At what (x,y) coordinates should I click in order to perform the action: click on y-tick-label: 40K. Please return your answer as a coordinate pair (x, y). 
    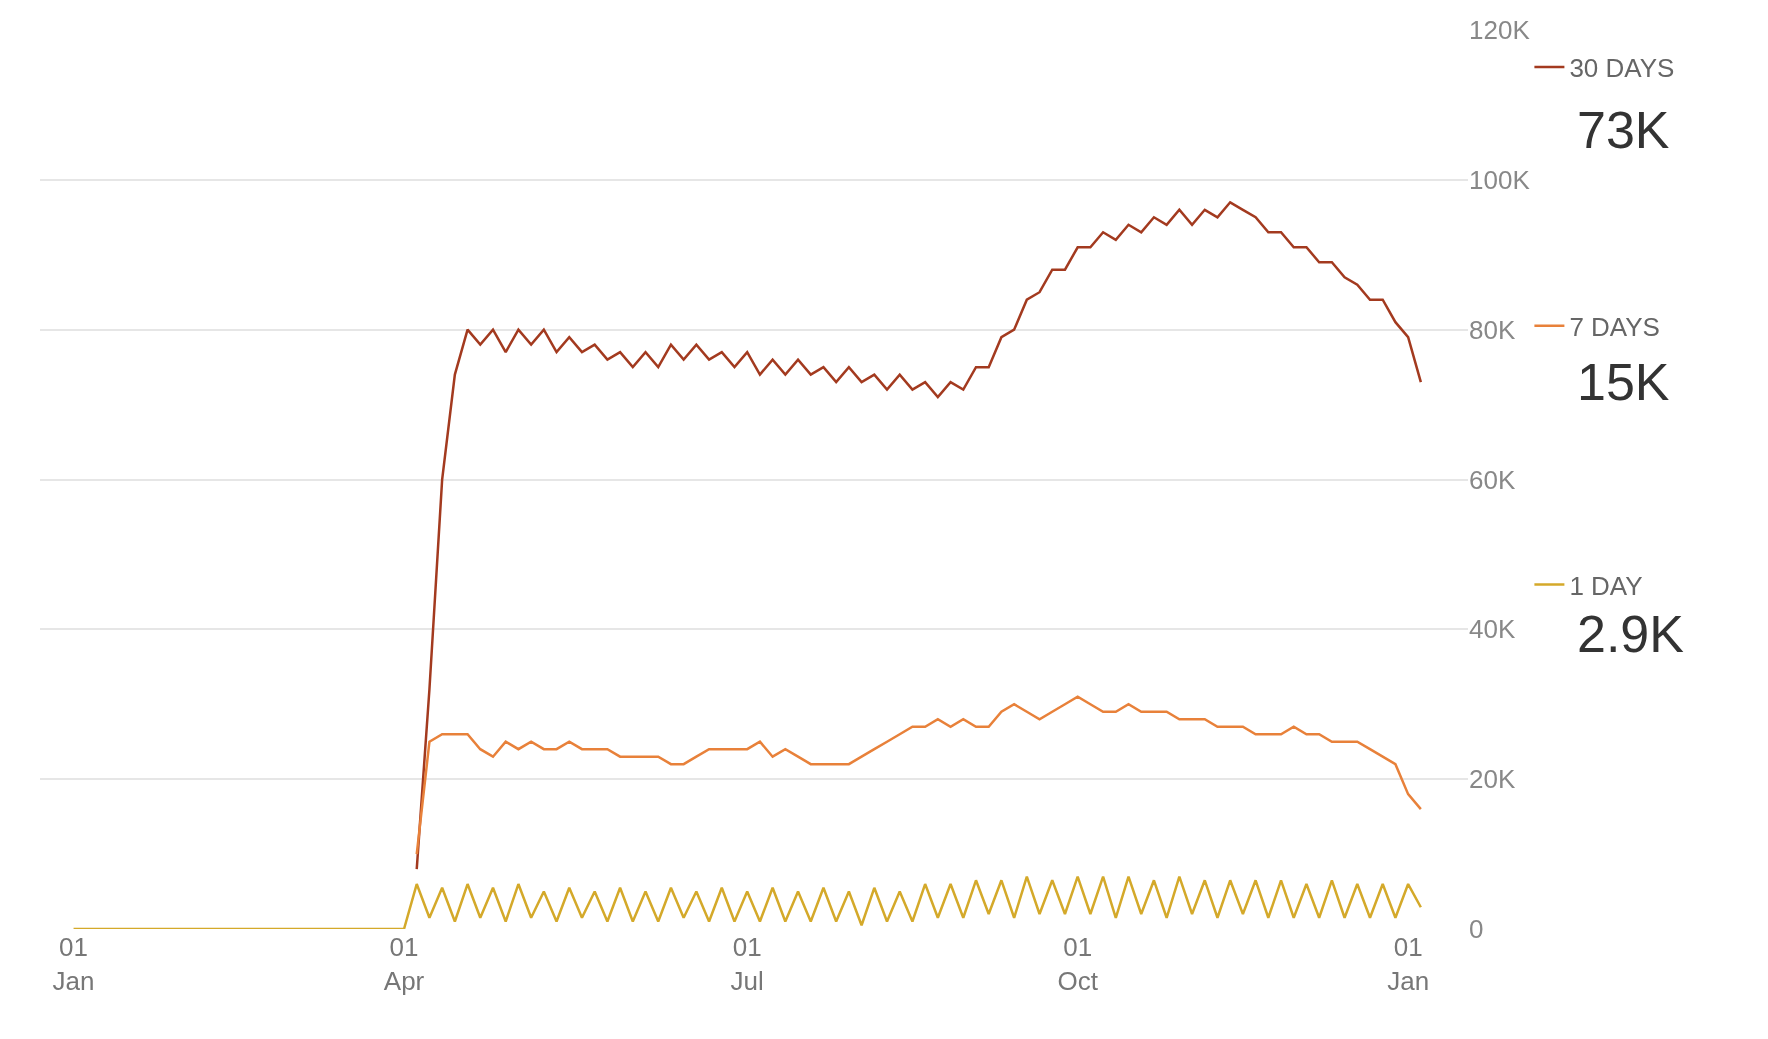
    Looking at the image, I should click on (1492, 629).